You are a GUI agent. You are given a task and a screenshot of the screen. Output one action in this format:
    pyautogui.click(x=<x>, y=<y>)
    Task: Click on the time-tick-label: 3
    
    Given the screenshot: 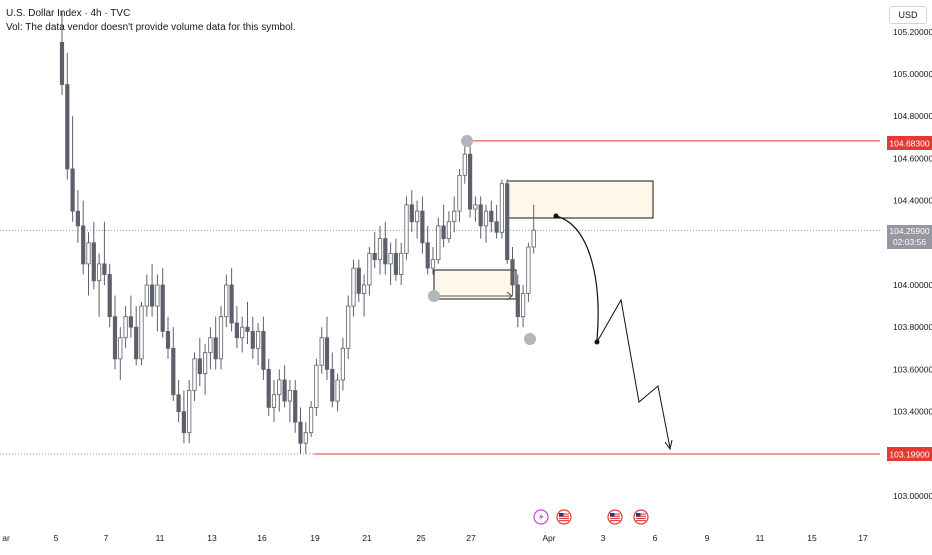 What is the action you would take?
    pyautogui.click(x=603, y=538)
    